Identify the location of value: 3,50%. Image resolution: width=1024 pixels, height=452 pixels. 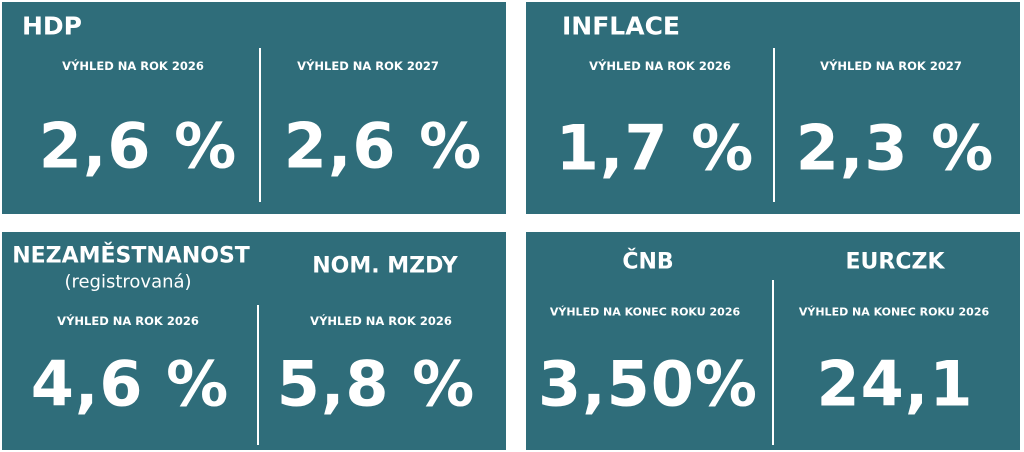
(648, 384).